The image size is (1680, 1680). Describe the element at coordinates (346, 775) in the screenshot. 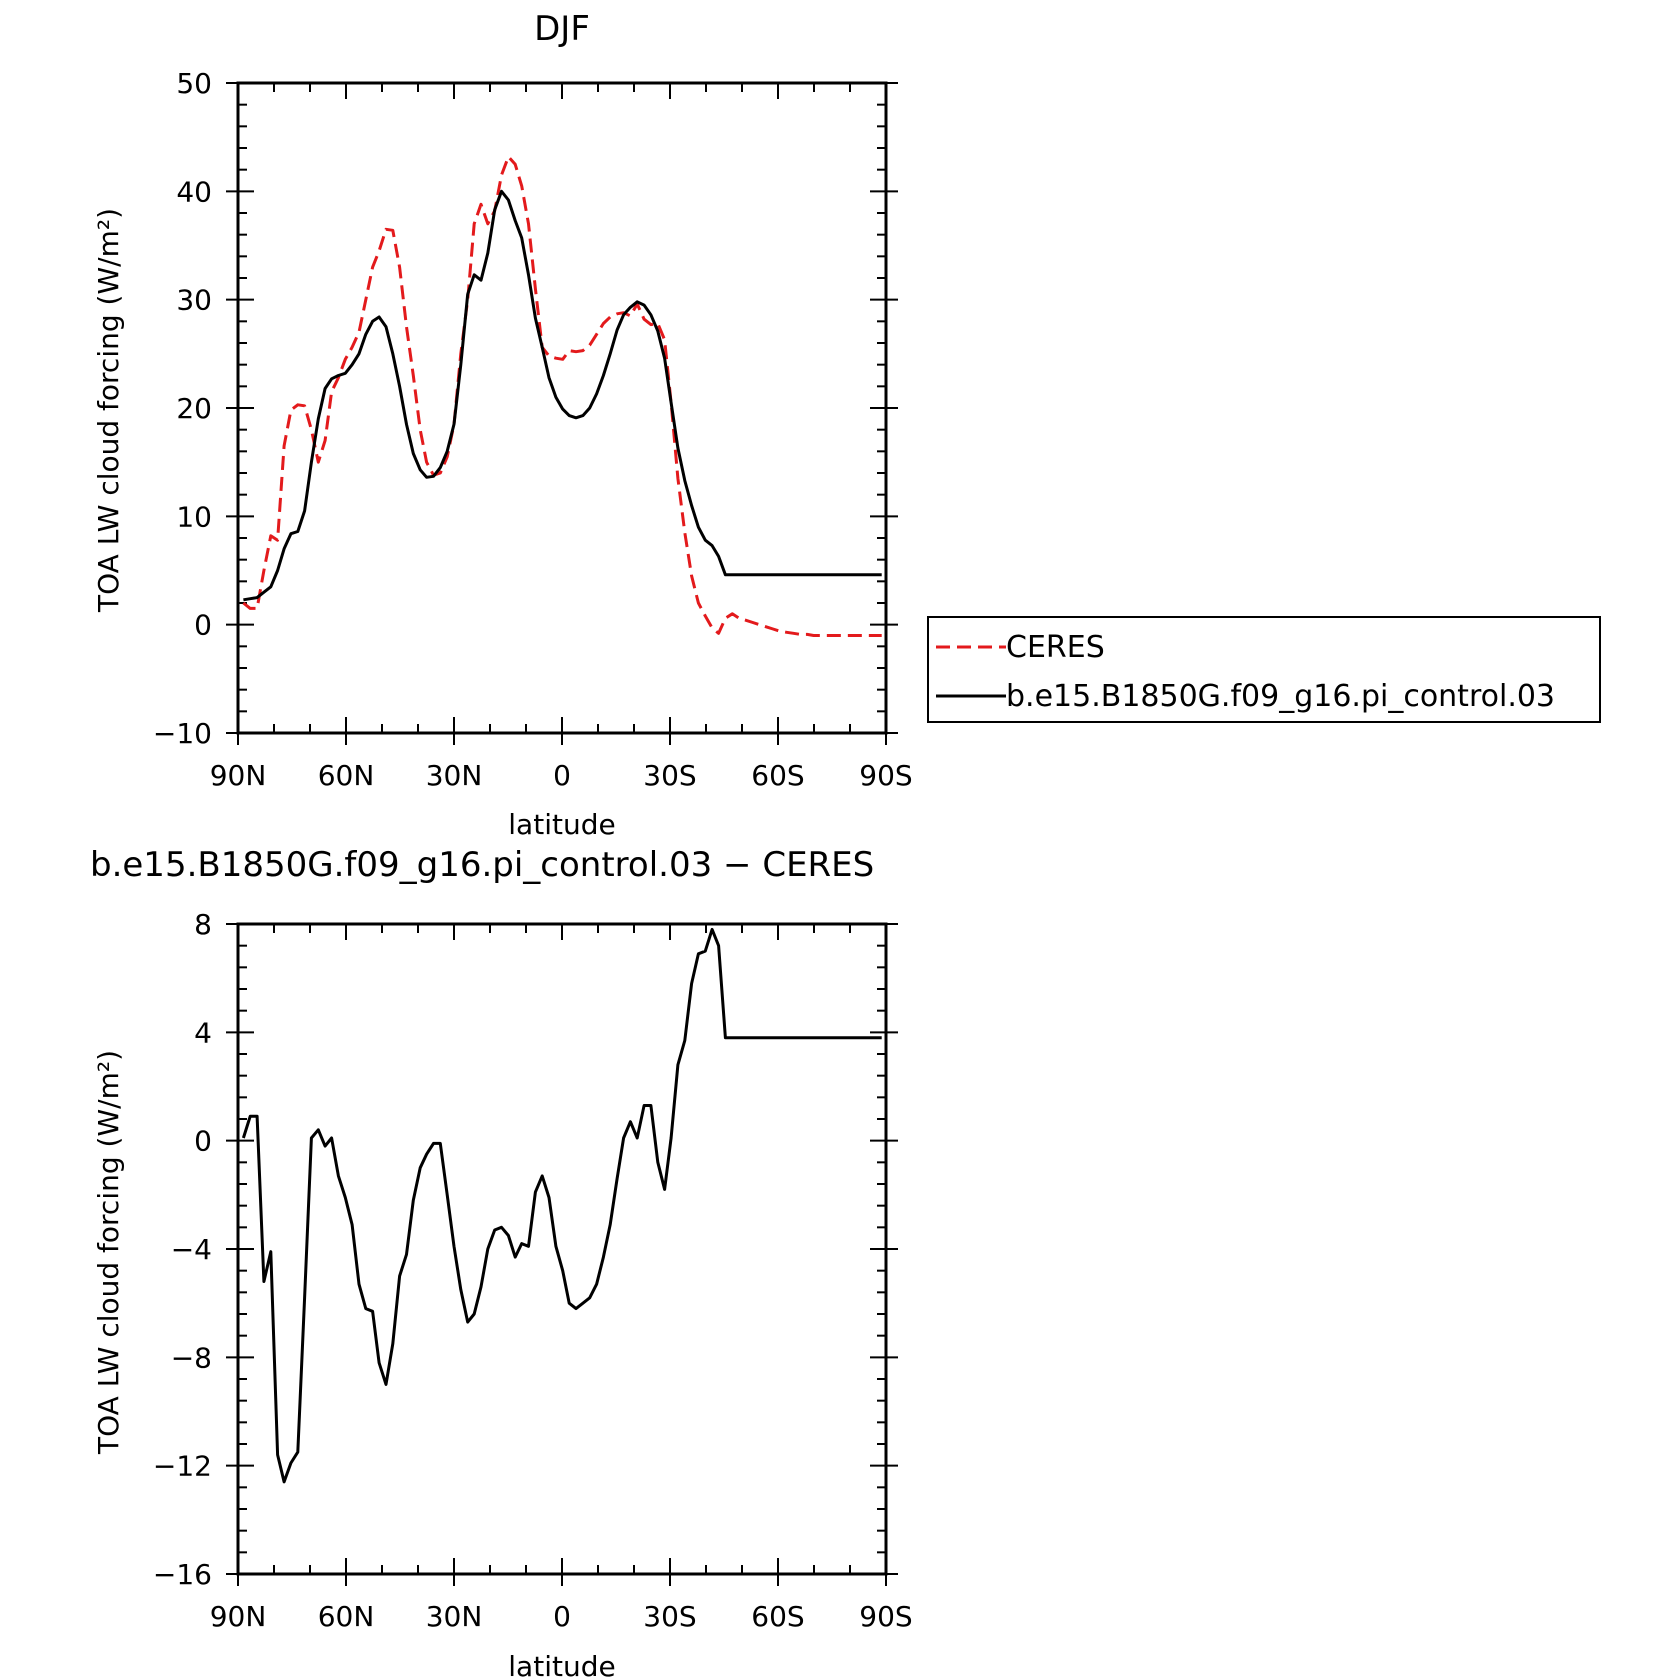

I see `top-x-tick-label: 60N` at that location.